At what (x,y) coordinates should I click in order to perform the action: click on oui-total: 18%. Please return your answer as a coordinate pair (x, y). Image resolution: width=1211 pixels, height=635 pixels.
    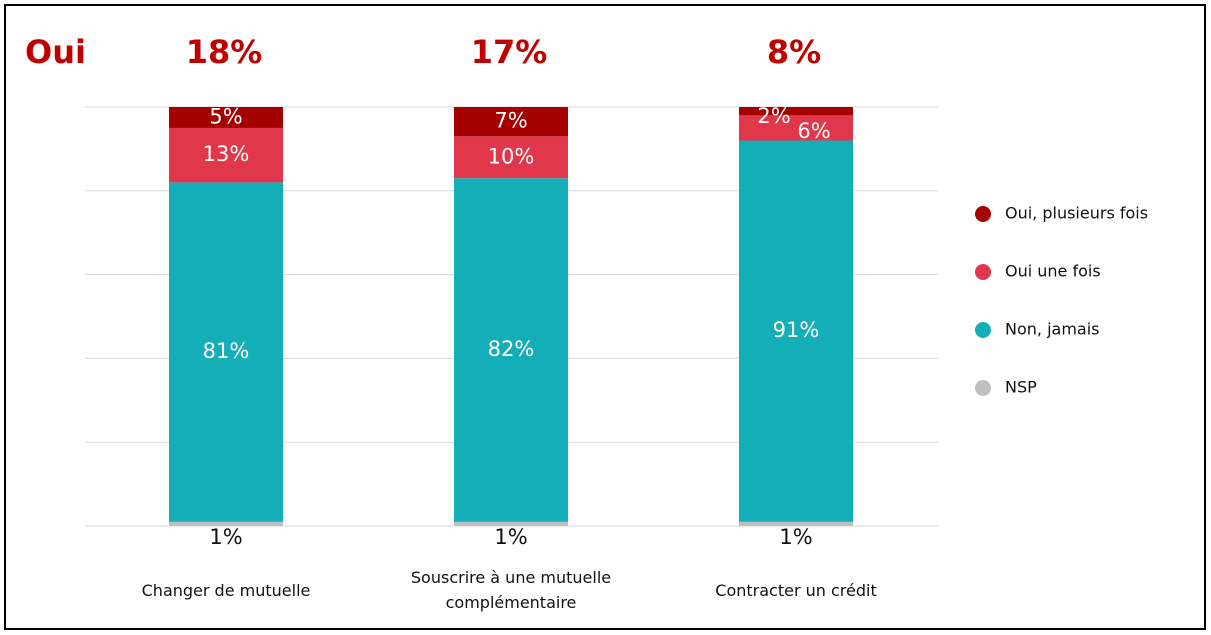
    Looking at the image, I should click on (224, 52).